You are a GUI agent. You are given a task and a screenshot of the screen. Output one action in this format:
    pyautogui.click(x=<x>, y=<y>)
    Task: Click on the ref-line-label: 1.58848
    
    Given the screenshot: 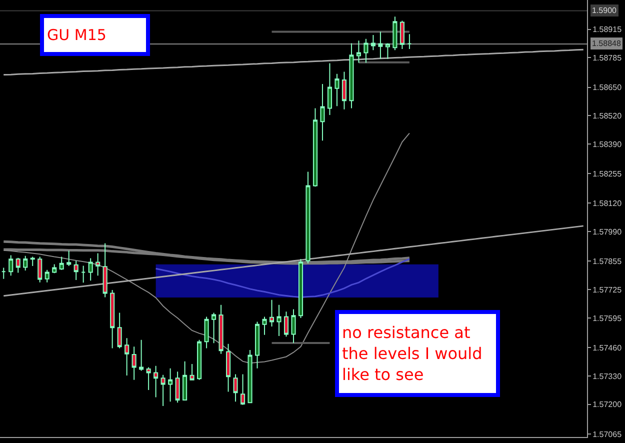 What is the action you would take?
    pyautogui.click(x=607, y=43)
    